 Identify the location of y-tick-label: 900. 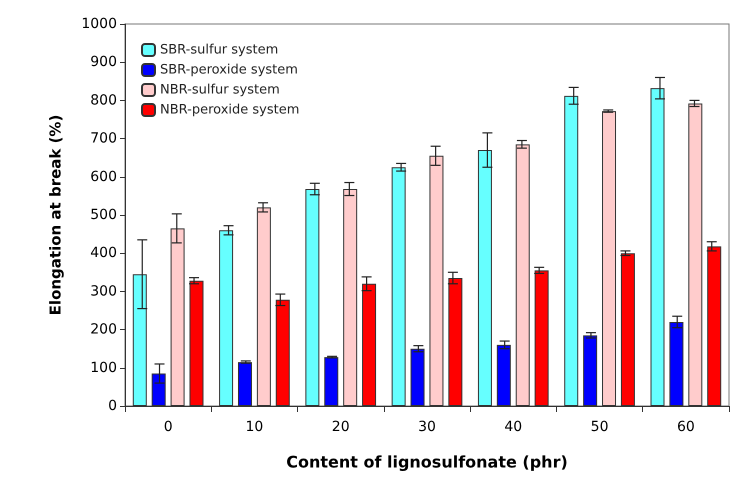
(103, 62).